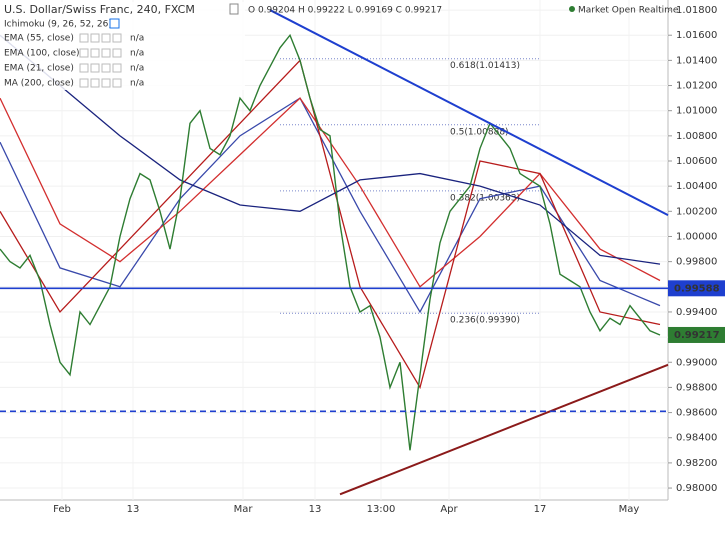 Image resolution: width=725 pixels, height=543 pixels. What do you see at coordinates (345, 11) in the screenshot?
I see `ohlc: O 0.99204 H 0.99222 L 0.99169 C 0.99217` at bounding box center [345, 11].